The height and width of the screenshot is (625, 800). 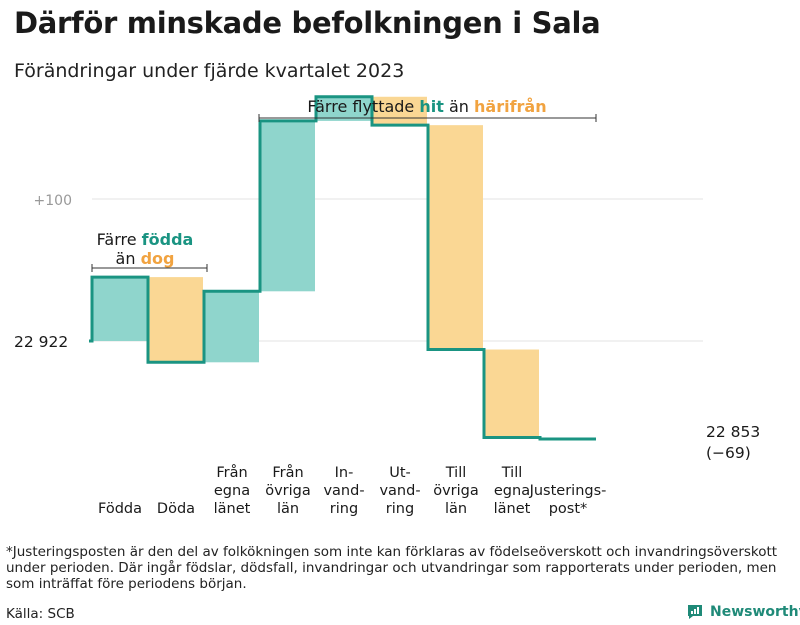 I want to click on annotation-moves: Färre flyttade hit än härifrån, so click(x=426, y=106).